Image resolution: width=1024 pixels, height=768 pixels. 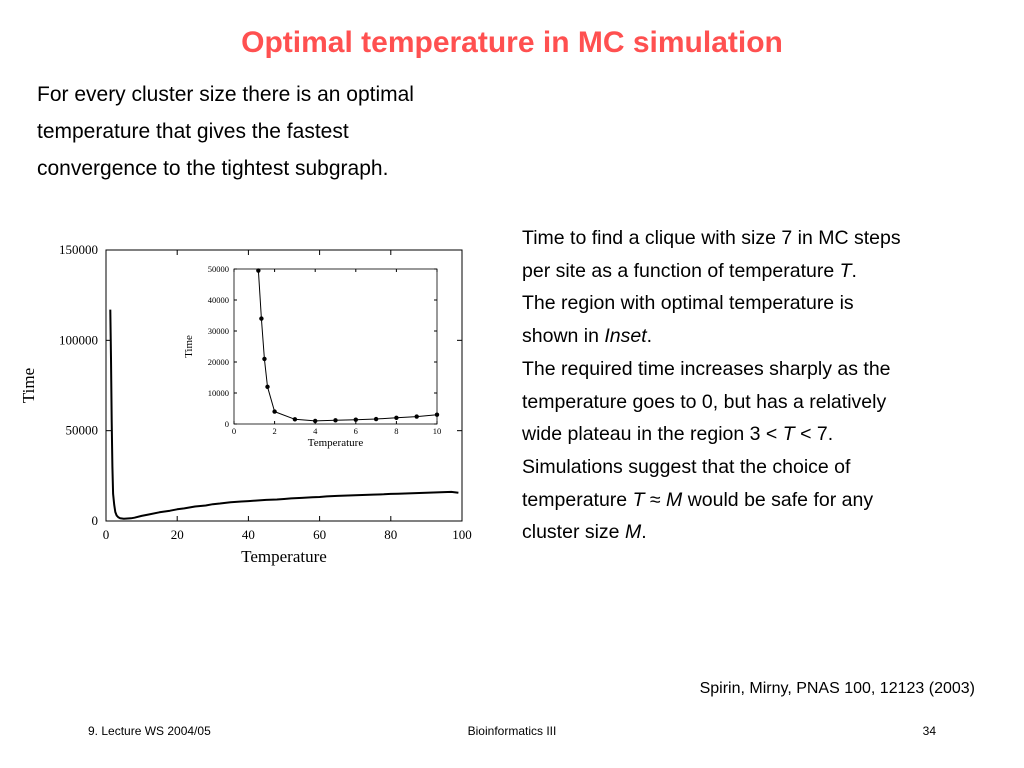 I want to click on inset-frame, so click(x=335, y=346).